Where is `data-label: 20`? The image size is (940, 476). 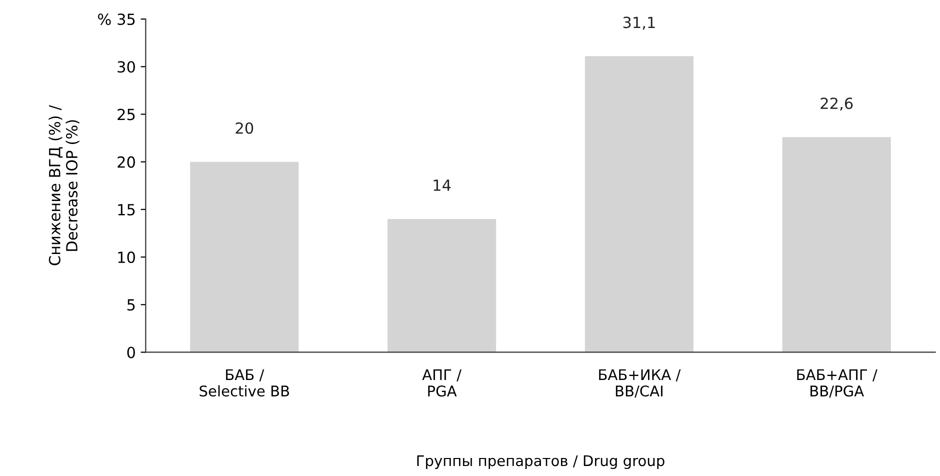
data-label: 20 is located at coordinates (245, 128).